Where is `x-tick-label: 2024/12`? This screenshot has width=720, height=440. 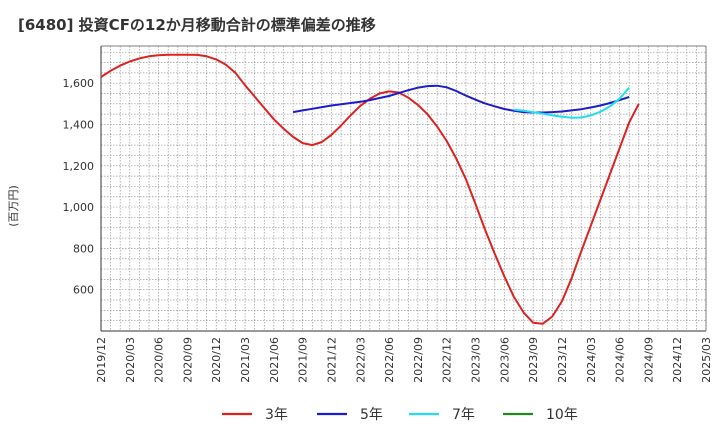 x-tick-label: 2024/12 is located at coordinates (677, 360).